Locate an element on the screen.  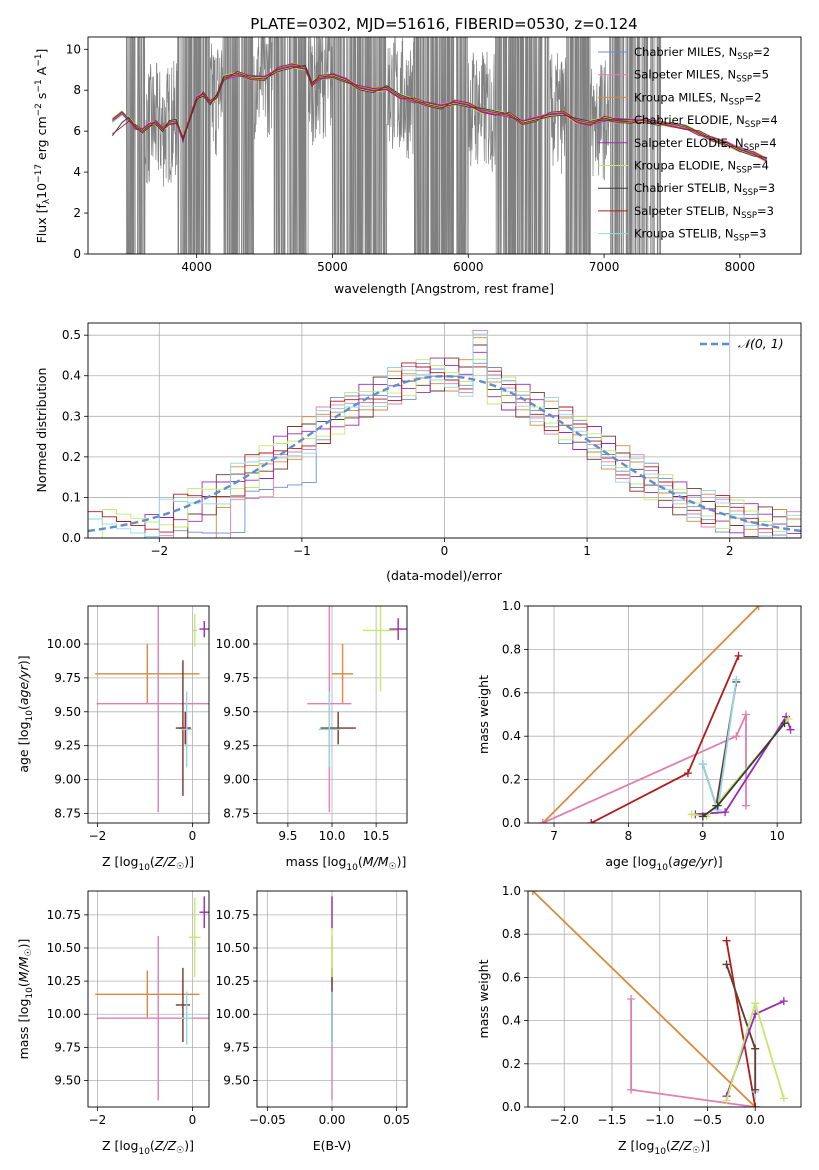
legend-label: 𝒩(0, 1) is located at coordinates (761, 343).